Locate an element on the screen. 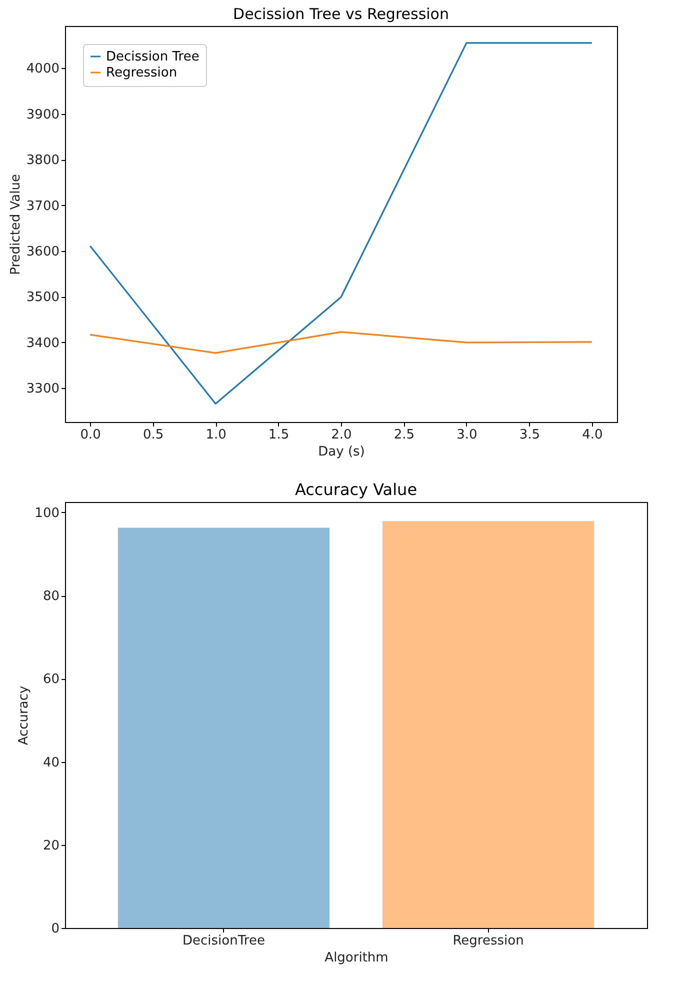 Image resolution: width=681 pixels, height=994 pixels. y-tick-label: 60 is located at coordinates (51, 680).